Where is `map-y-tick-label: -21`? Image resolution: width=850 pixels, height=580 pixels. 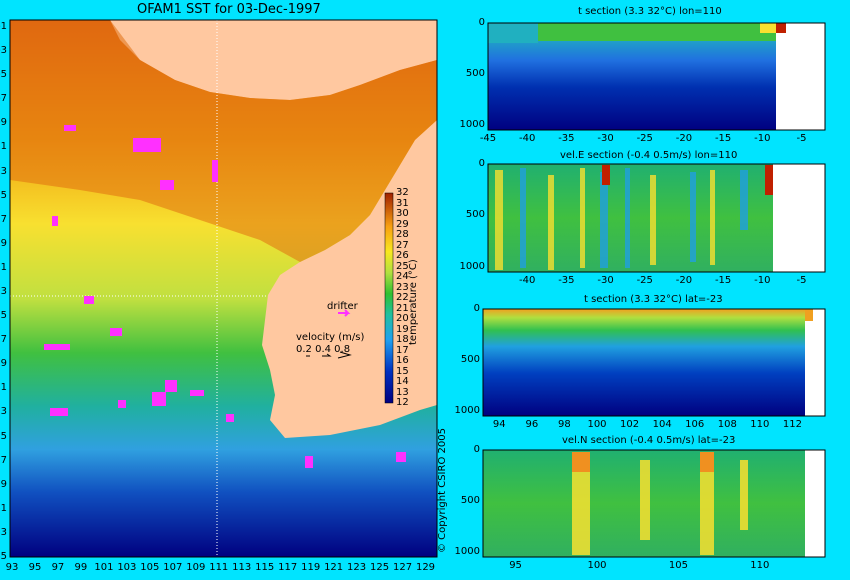 map-y-tick-label: -21 is located at coordinates (3, 267).